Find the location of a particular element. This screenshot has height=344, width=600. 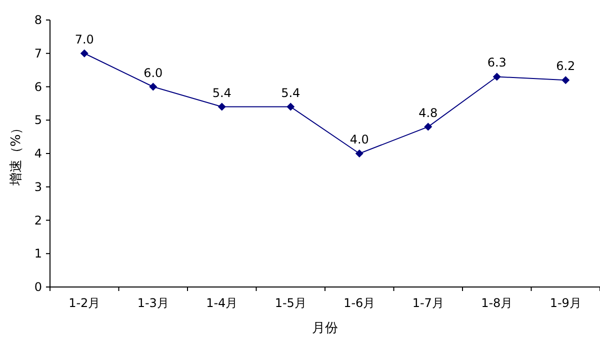

data-label: 6.3 is located at coordinates (496, 63).